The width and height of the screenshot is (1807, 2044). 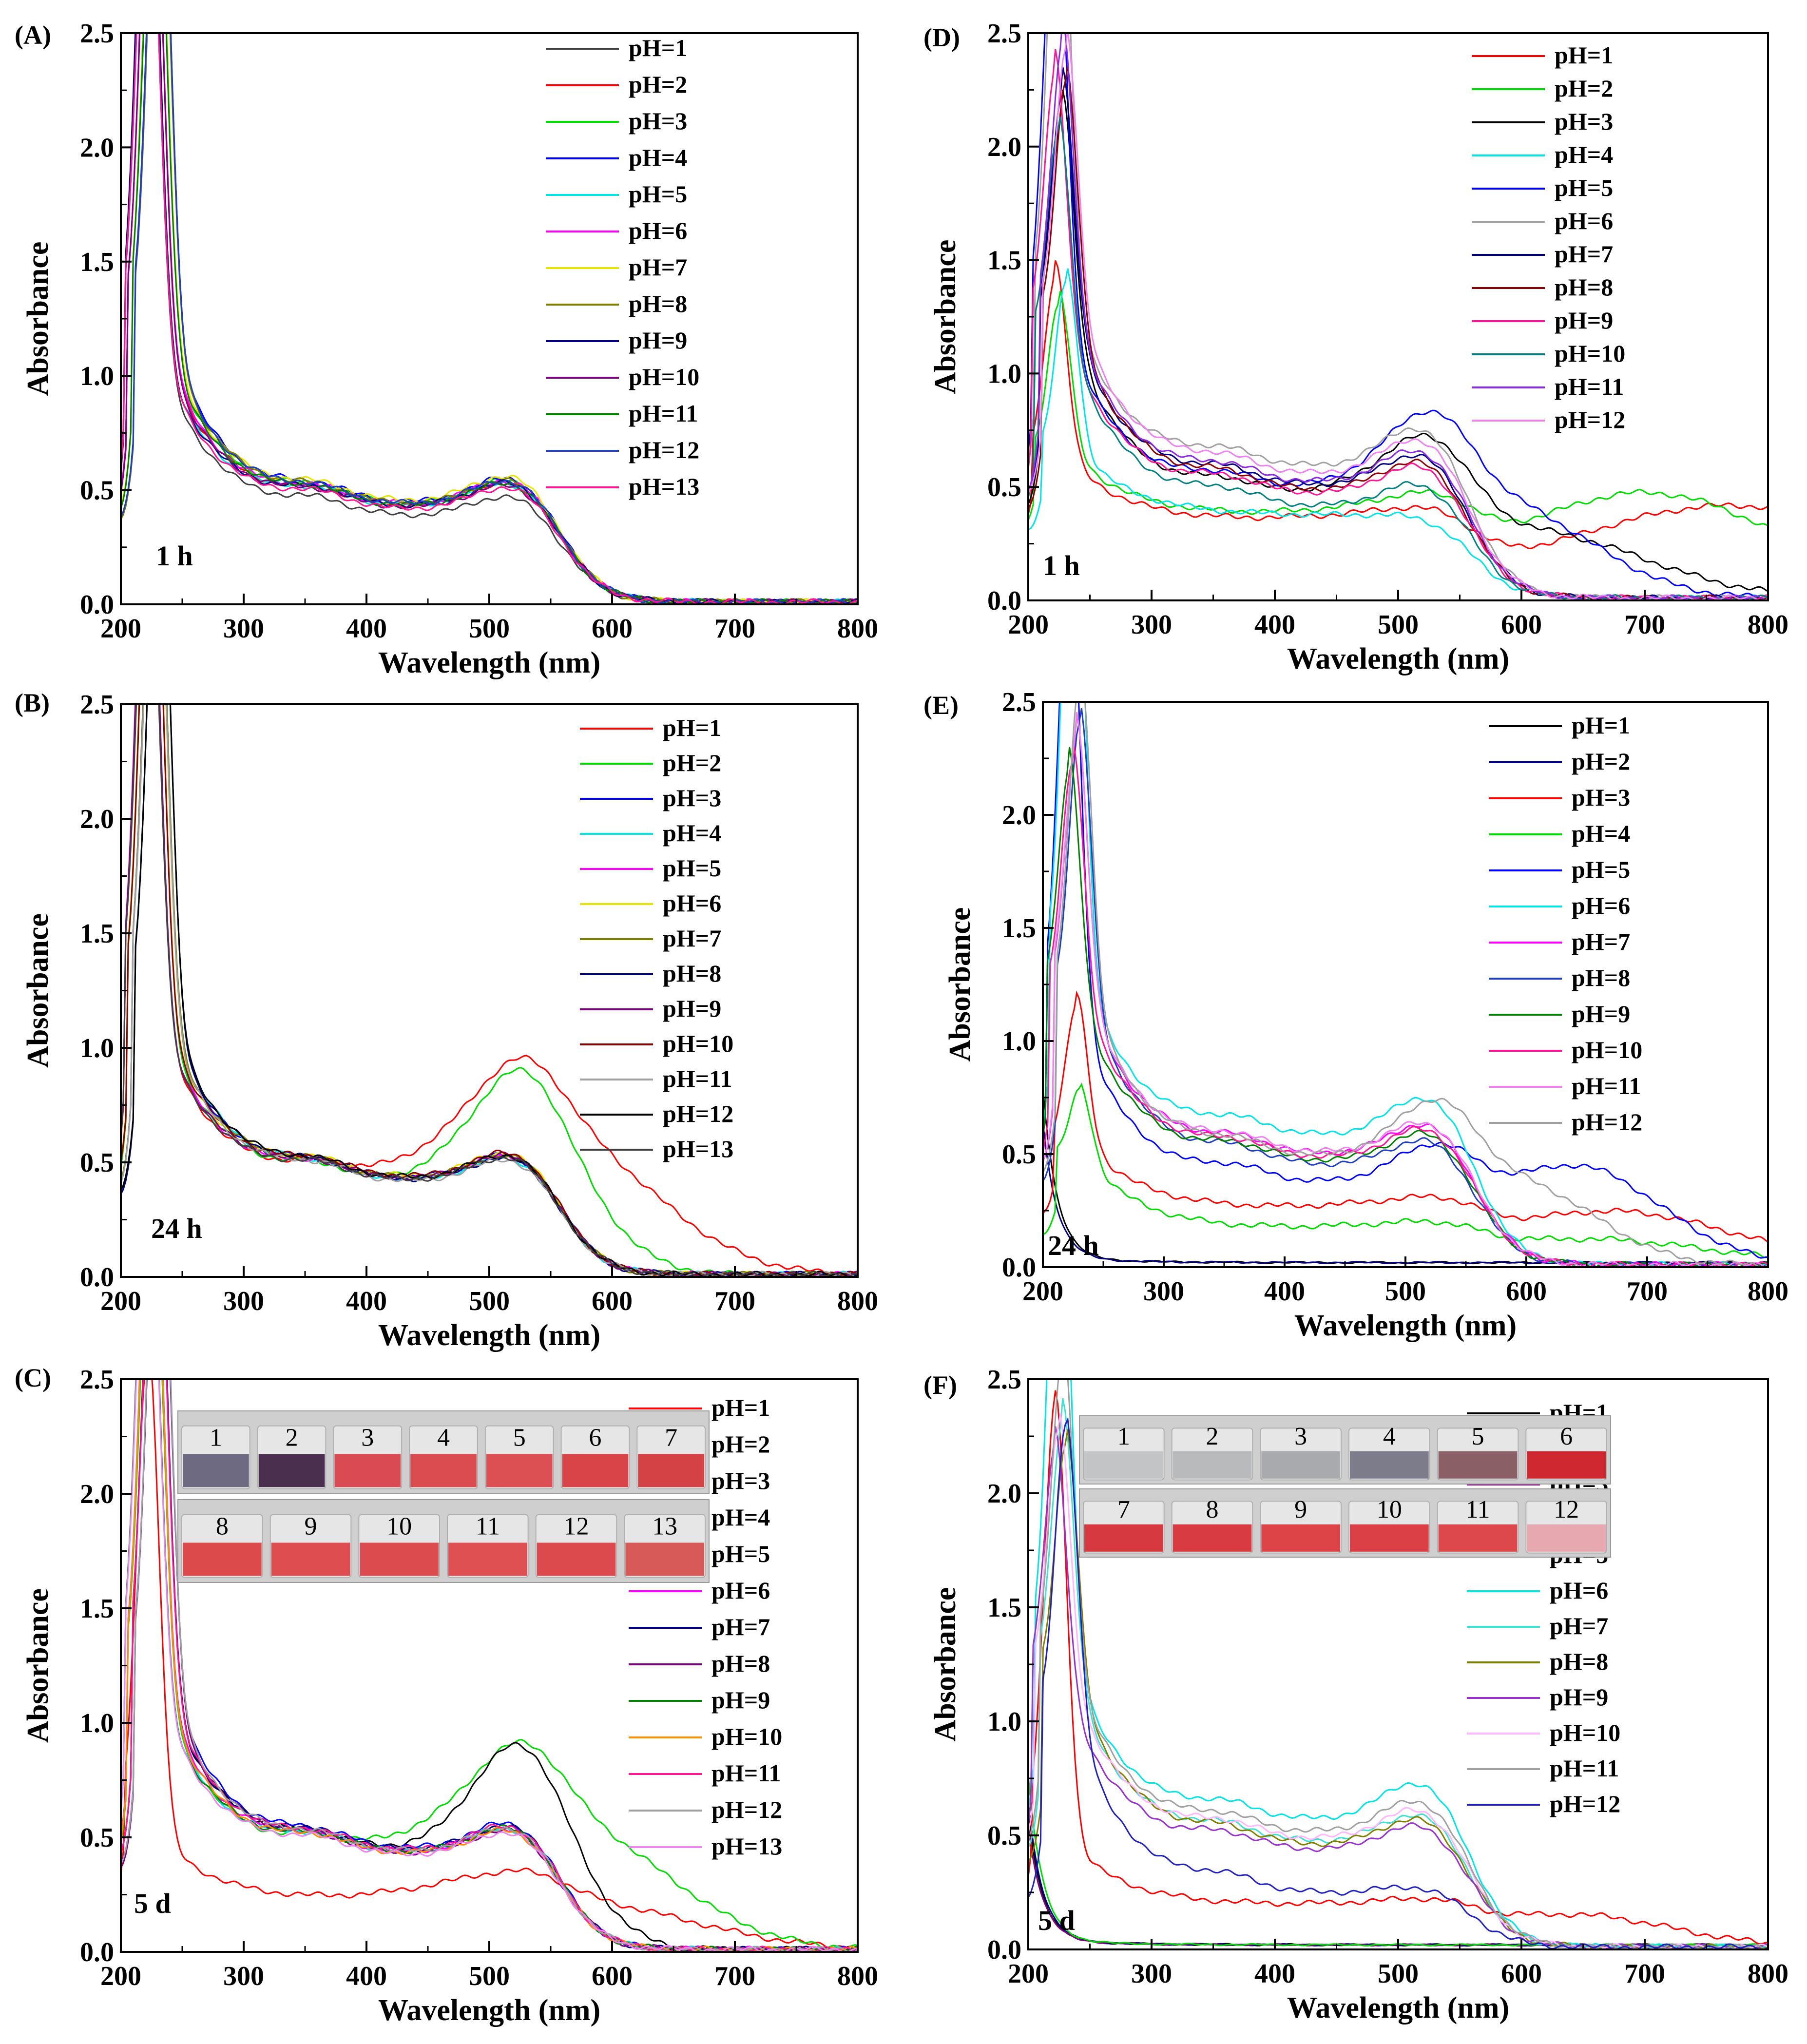 What do you see at coordinates (1019, 928) in the screenshot?
I see `y-tick-label: 1.5` at bounding box center [1019, 928].